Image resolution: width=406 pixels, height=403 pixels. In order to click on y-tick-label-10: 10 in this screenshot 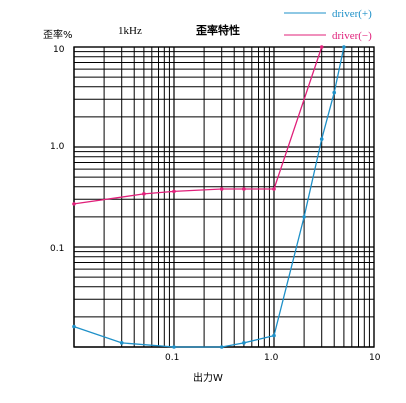, I will do `click(59, 50)`.